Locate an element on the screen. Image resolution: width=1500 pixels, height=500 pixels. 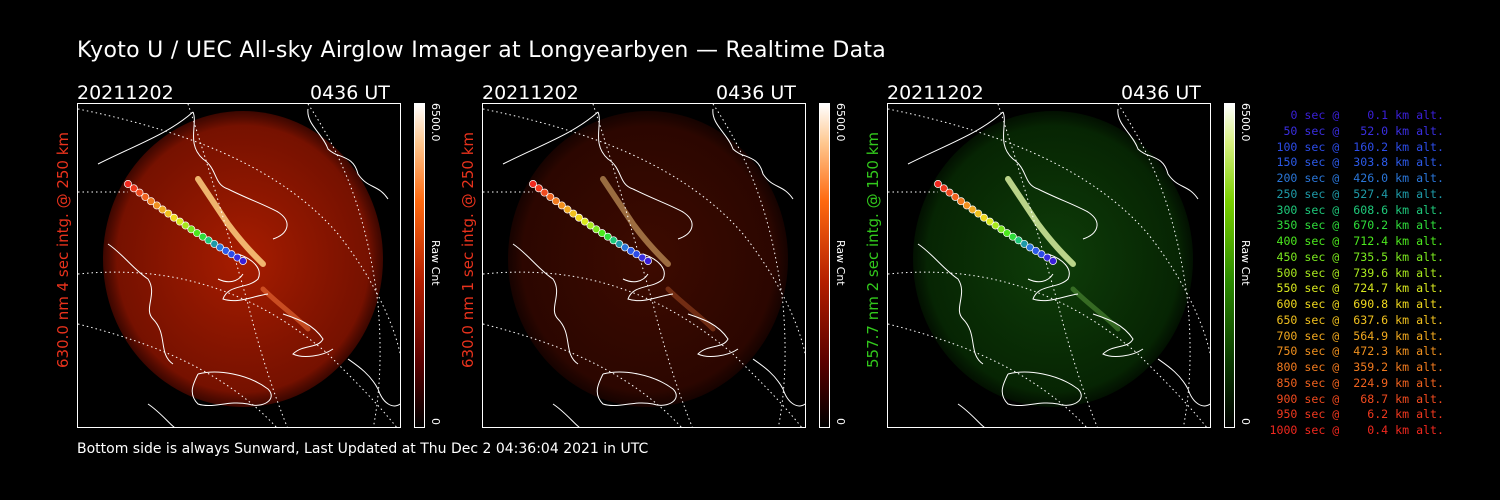
legend-row: 850 sec @ 224.9 km alt. is located at coordinates (1360, 382).